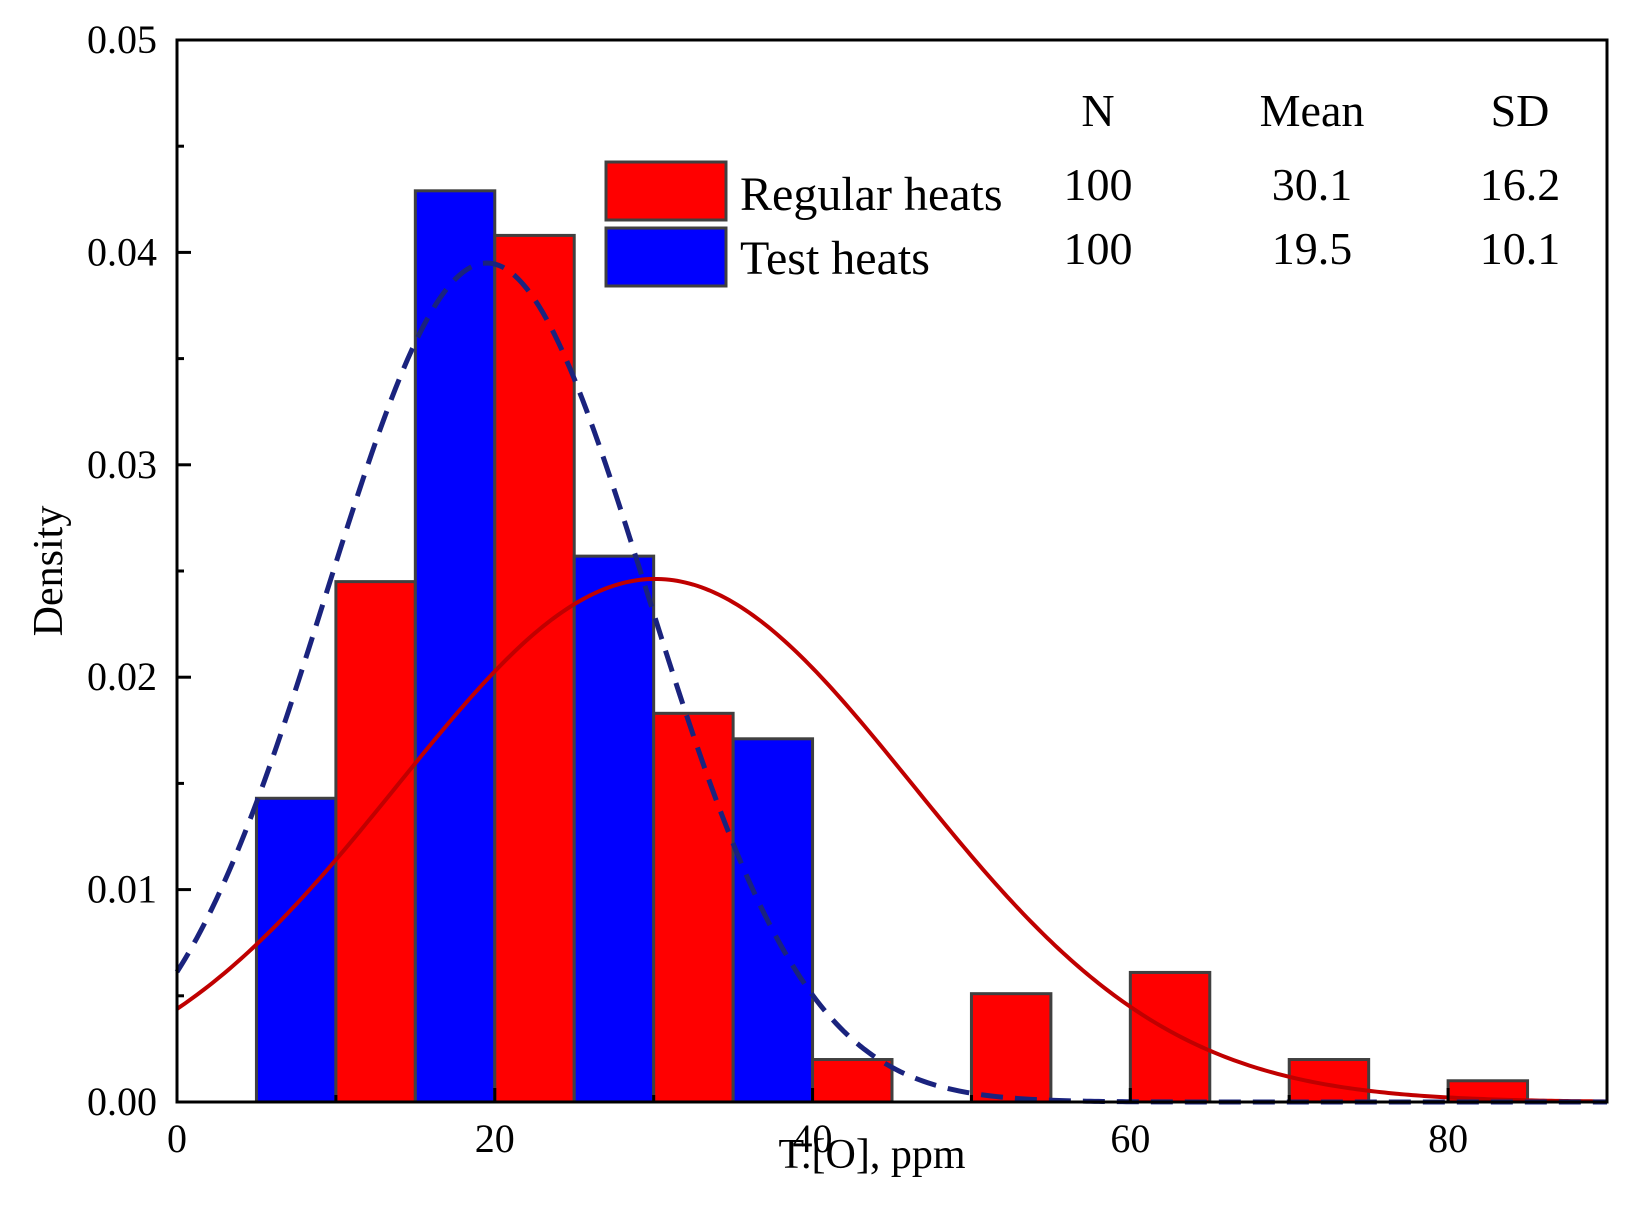  What do you see at coordinates (1520, 184) in the screenshot?
I see `stats-regular-sd: 16.2` at bounding box center [1520, 184].